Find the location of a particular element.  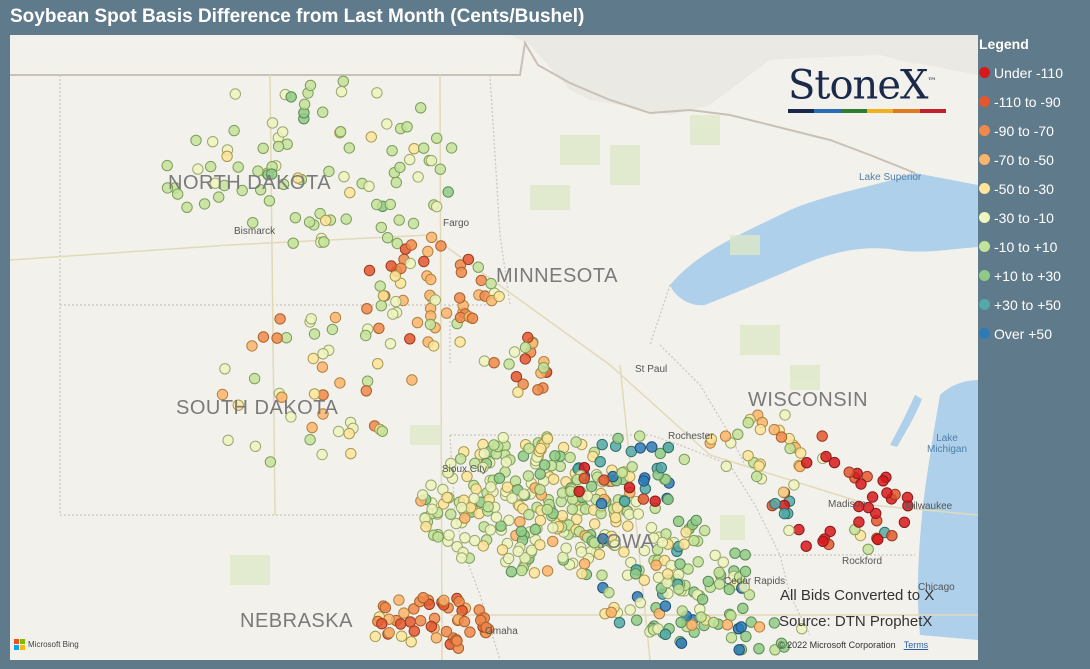

legend-item: +10 to +30 is located at coordinates (1033, 275).